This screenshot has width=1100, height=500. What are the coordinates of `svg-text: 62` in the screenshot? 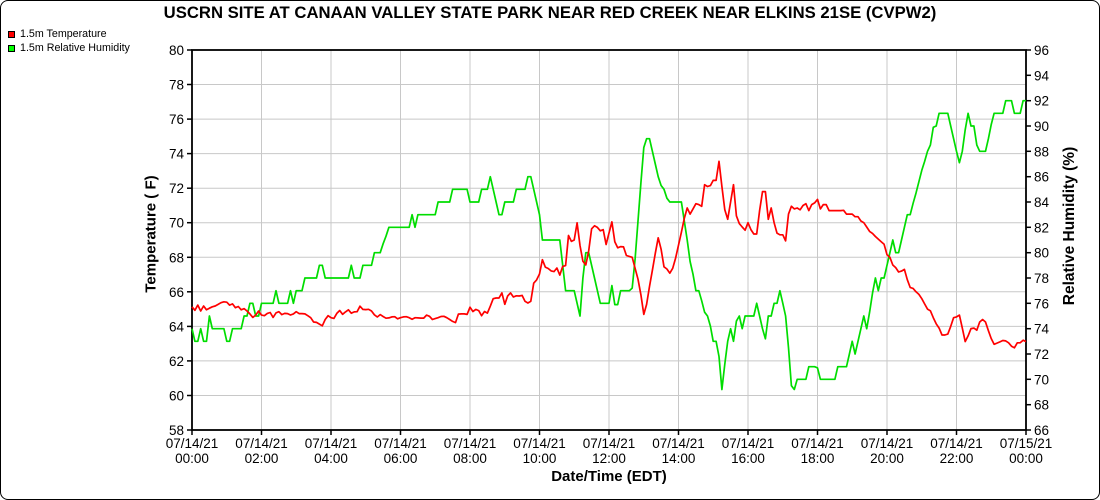 It's located at (176, 361).